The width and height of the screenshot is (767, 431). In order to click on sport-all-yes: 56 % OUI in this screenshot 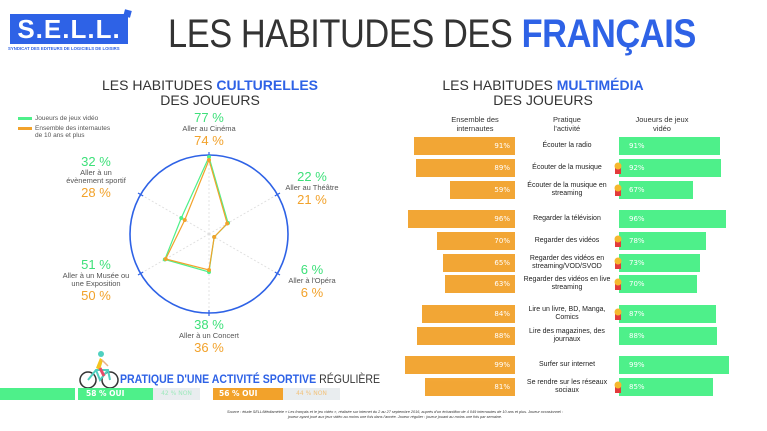, I will do `click(248, 394)`.